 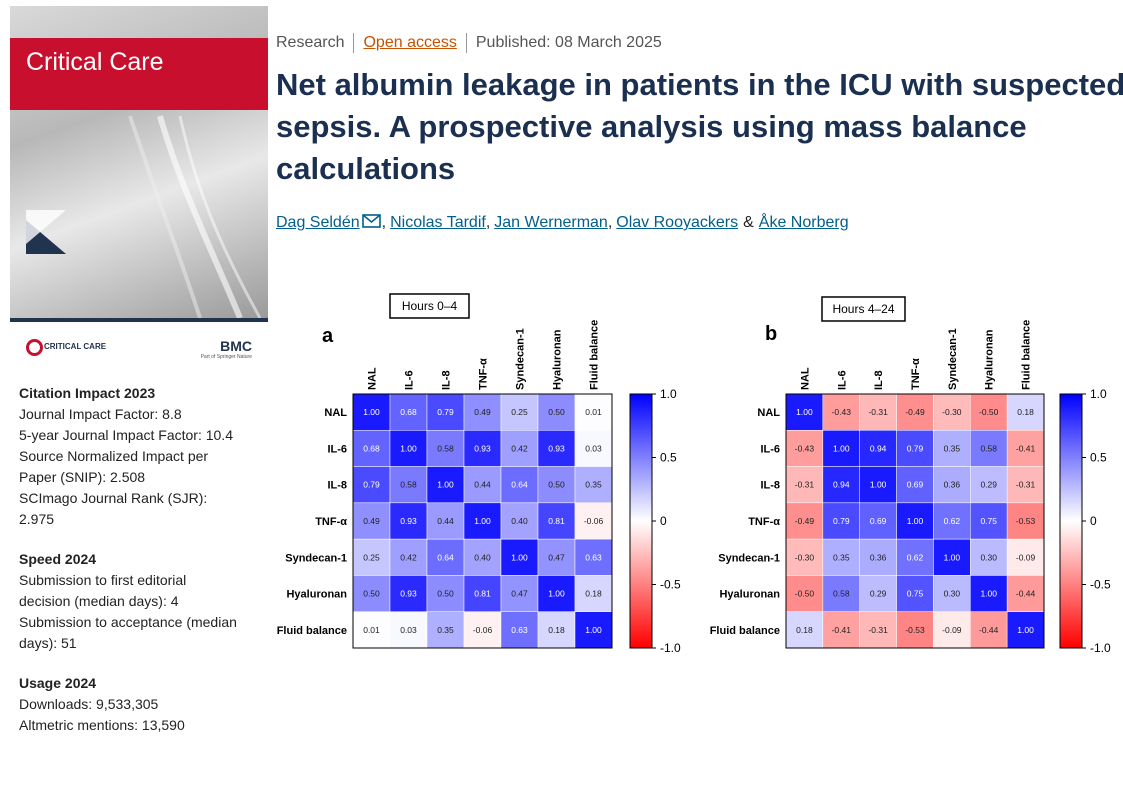 What do you see at coordinates (445, 521) in the screenshot?
I see `cell-label: 0.44` at bounding box center [445, 521].